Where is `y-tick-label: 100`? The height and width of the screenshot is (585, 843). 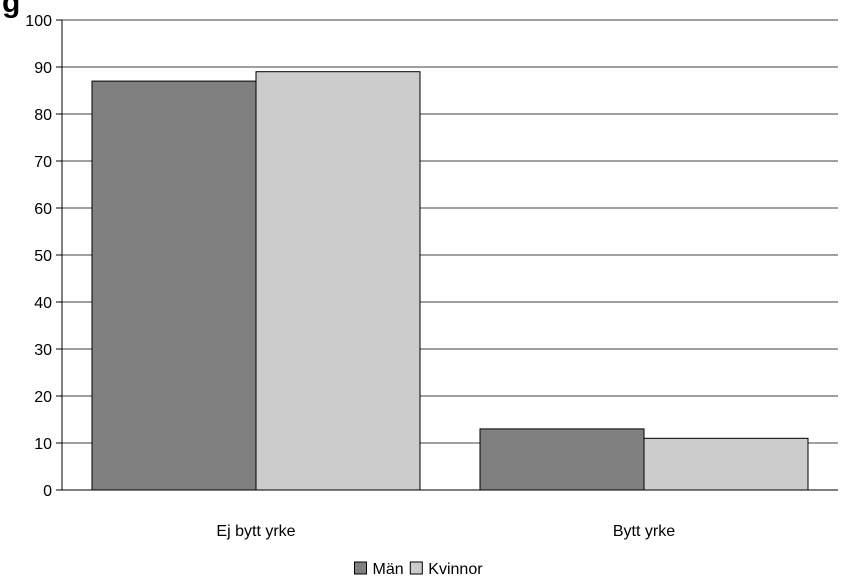 y-tick-label: 100 is located at coordinates (38, 21).